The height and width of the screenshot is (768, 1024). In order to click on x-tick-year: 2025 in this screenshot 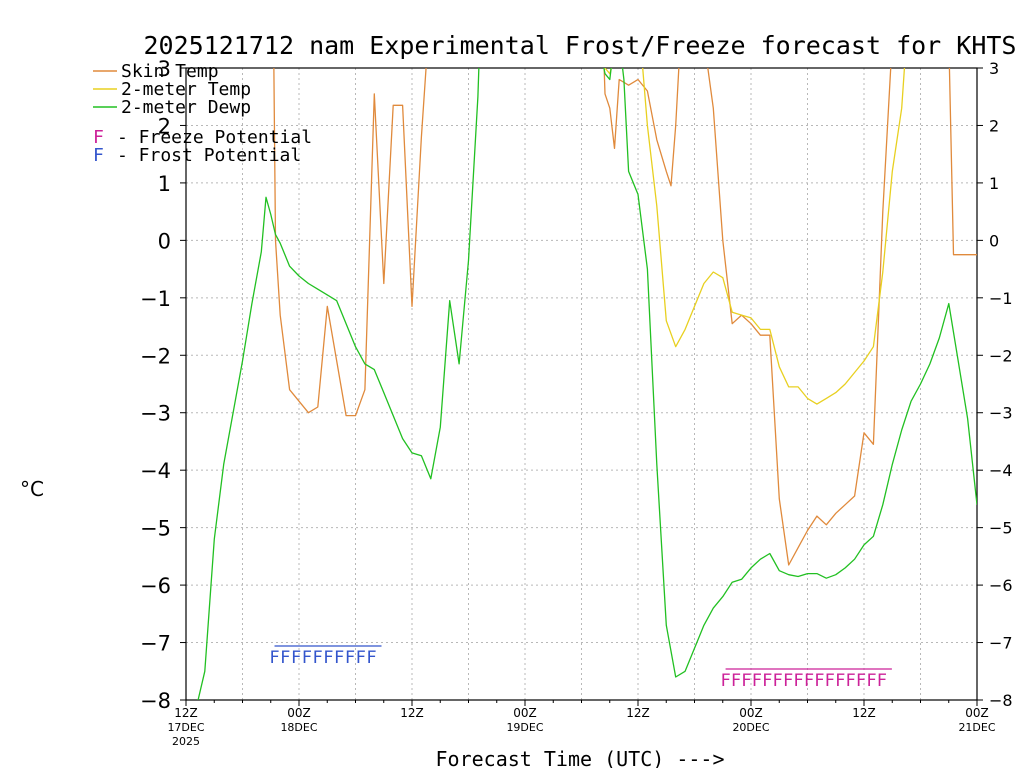, I will do `click(186, 741)`.